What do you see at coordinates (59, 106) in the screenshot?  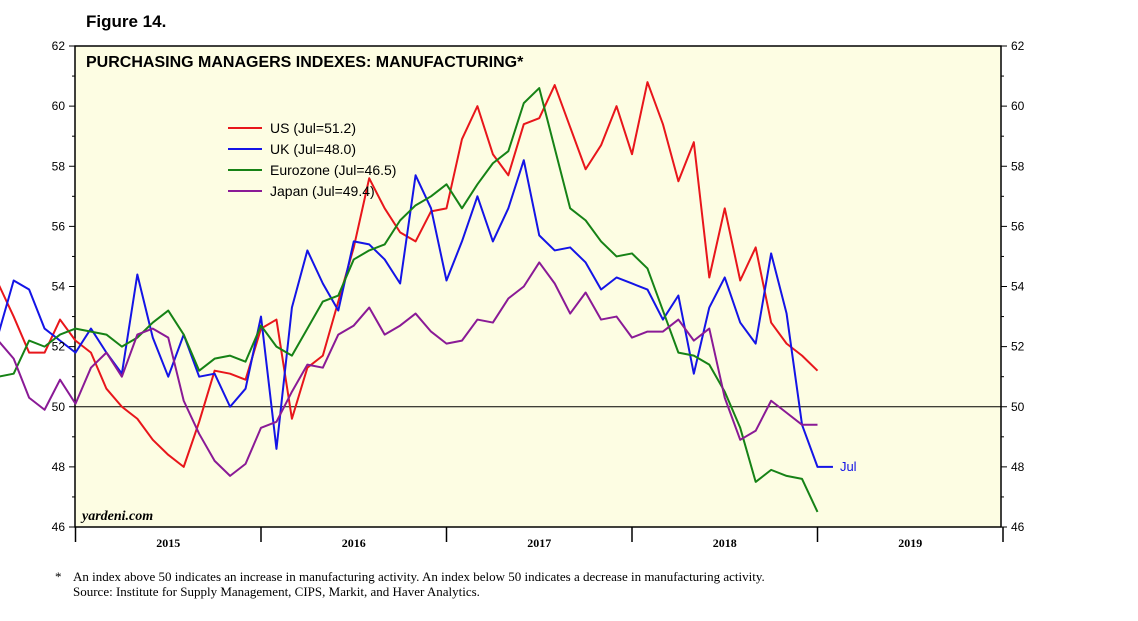 I see `y-tick-label-left: 60` at bounding box center [59, 106].